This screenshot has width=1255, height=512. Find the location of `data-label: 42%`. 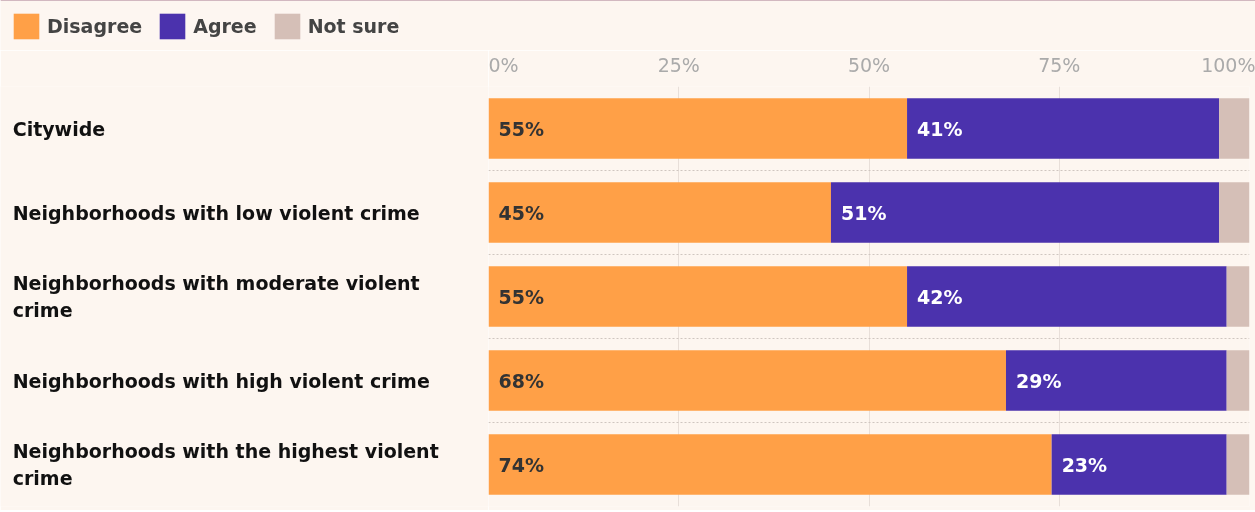

data-label: 42% is located at coordinates (940, 296).